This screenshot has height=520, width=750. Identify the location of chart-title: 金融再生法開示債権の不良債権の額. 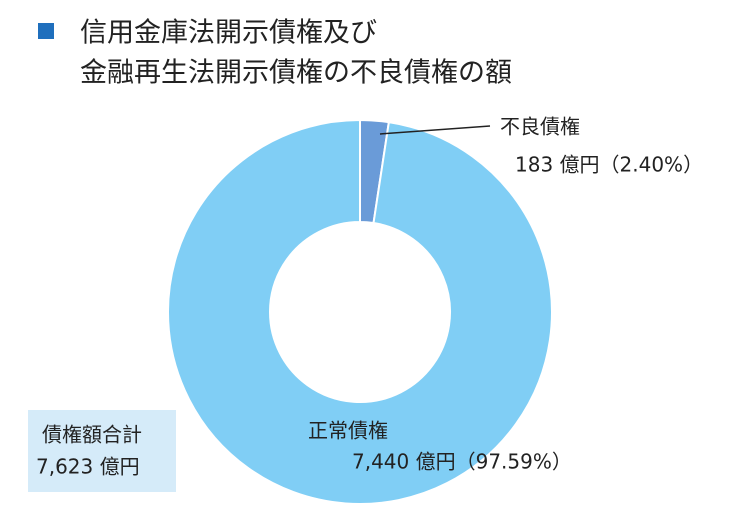
(296, 73).